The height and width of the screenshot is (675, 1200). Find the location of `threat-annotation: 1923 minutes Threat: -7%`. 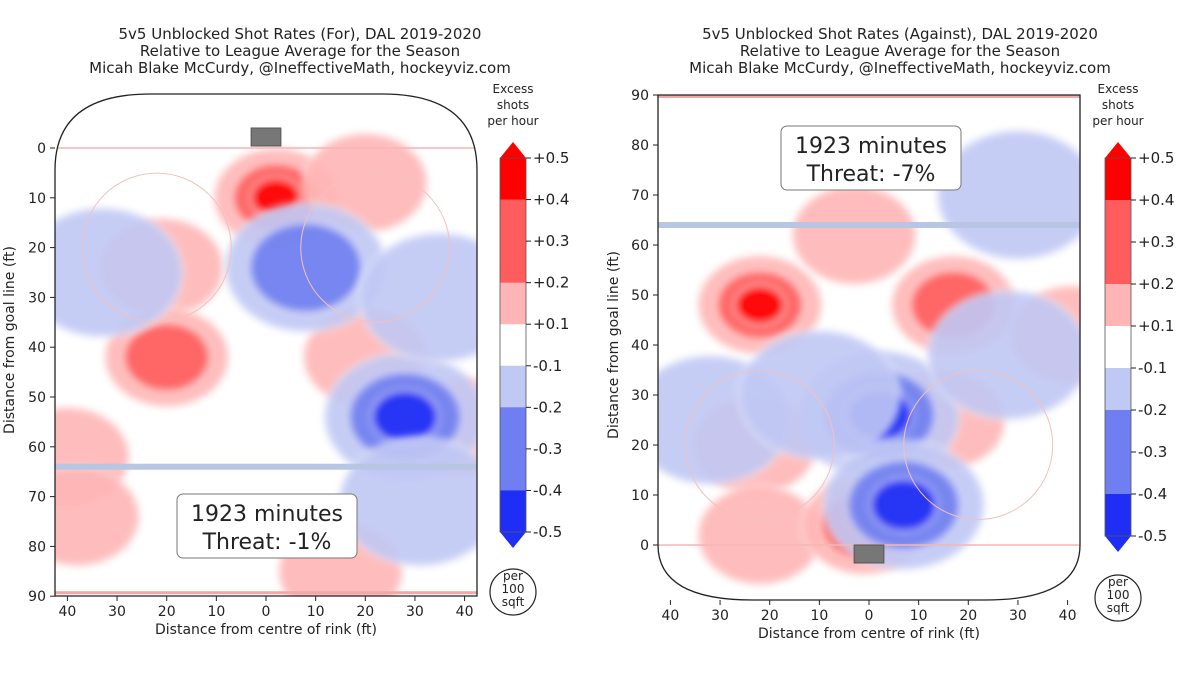

threat-annotation: 1923 minutes Threat: -7% is located at coordinates (871, 158).